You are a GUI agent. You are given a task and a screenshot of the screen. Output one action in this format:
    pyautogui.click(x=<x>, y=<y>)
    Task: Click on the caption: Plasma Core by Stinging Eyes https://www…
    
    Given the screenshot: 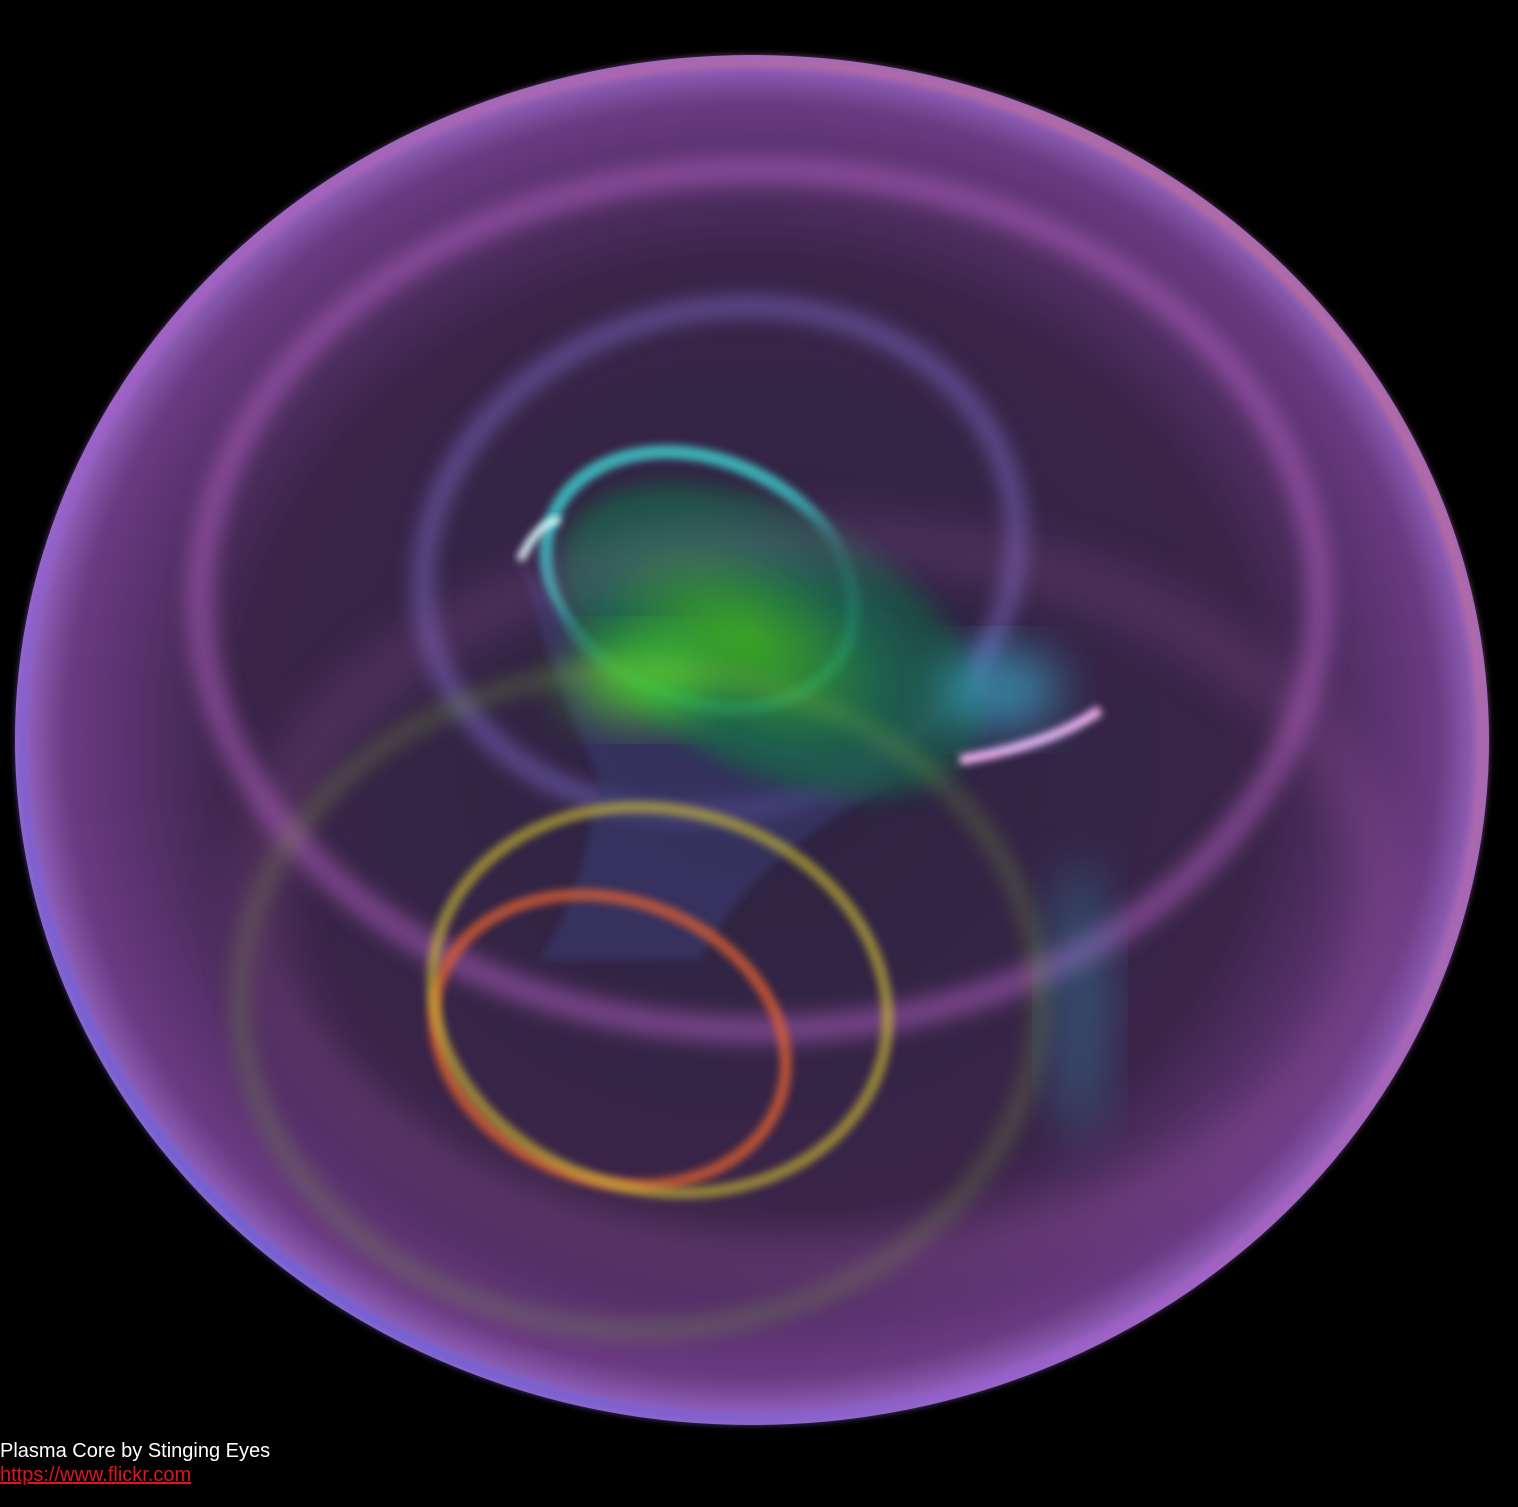 What is the action you would take?
    pyautogui.click(x=135, y=1463)
    